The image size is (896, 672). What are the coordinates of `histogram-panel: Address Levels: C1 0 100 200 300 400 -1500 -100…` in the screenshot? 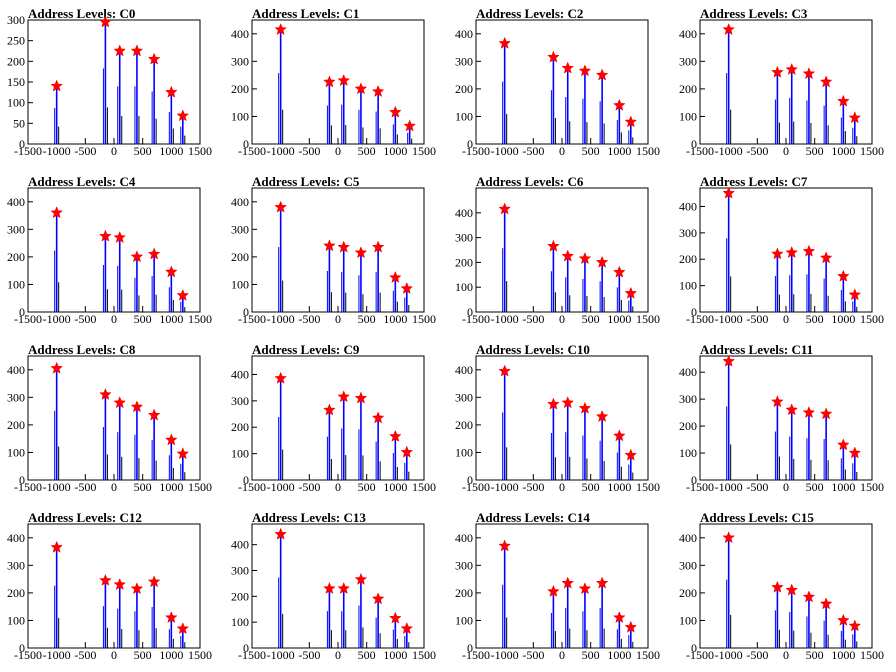 It's located at (336, 84).